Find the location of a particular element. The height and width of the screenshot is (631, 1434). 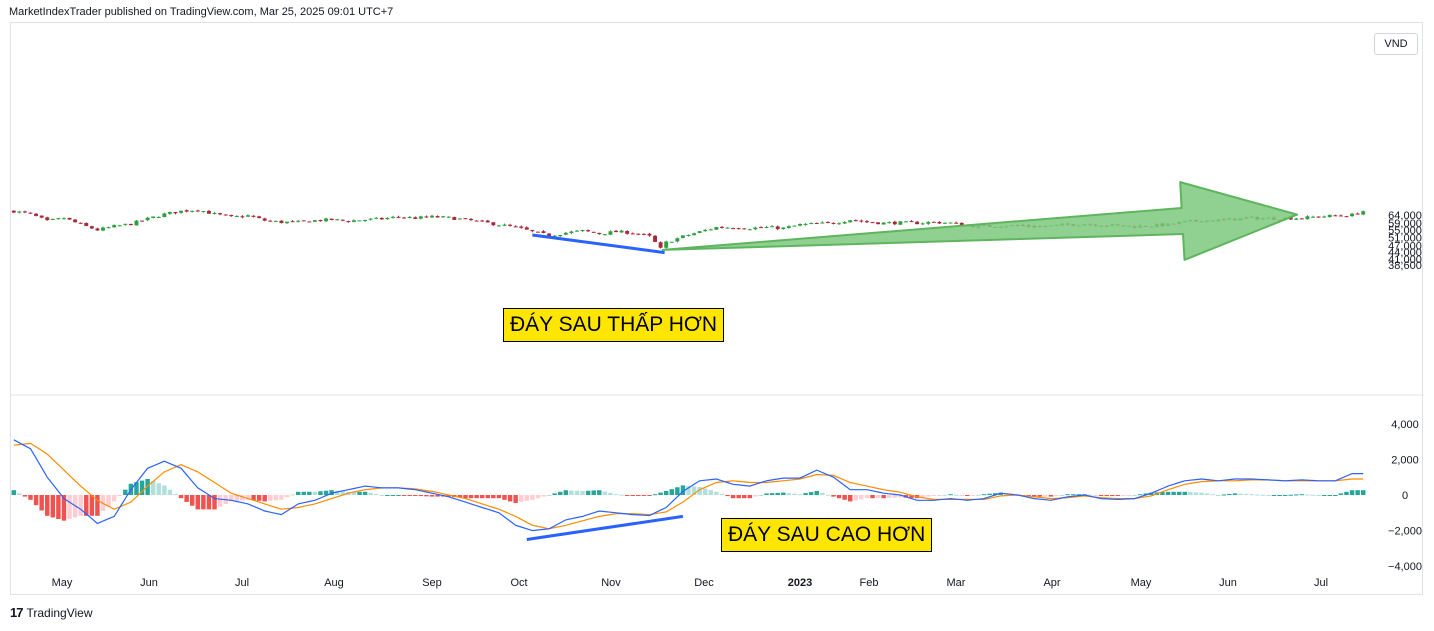

macd-line is located at coordinates (688, 485).